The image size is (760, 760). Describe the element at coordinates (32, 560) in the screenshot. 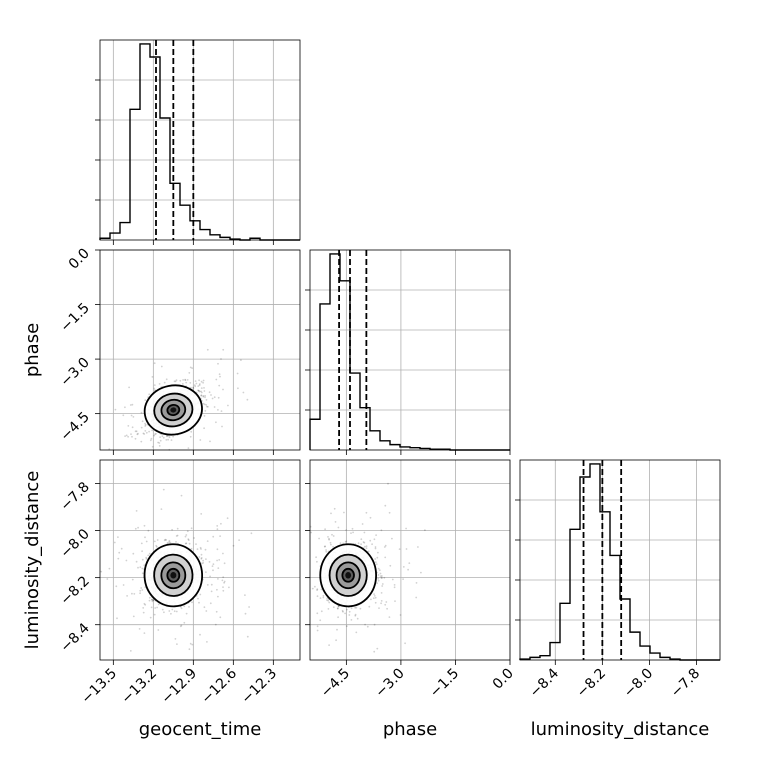

I see `y-axis-label-luminosity_distance: luminosity_distance` at that location.